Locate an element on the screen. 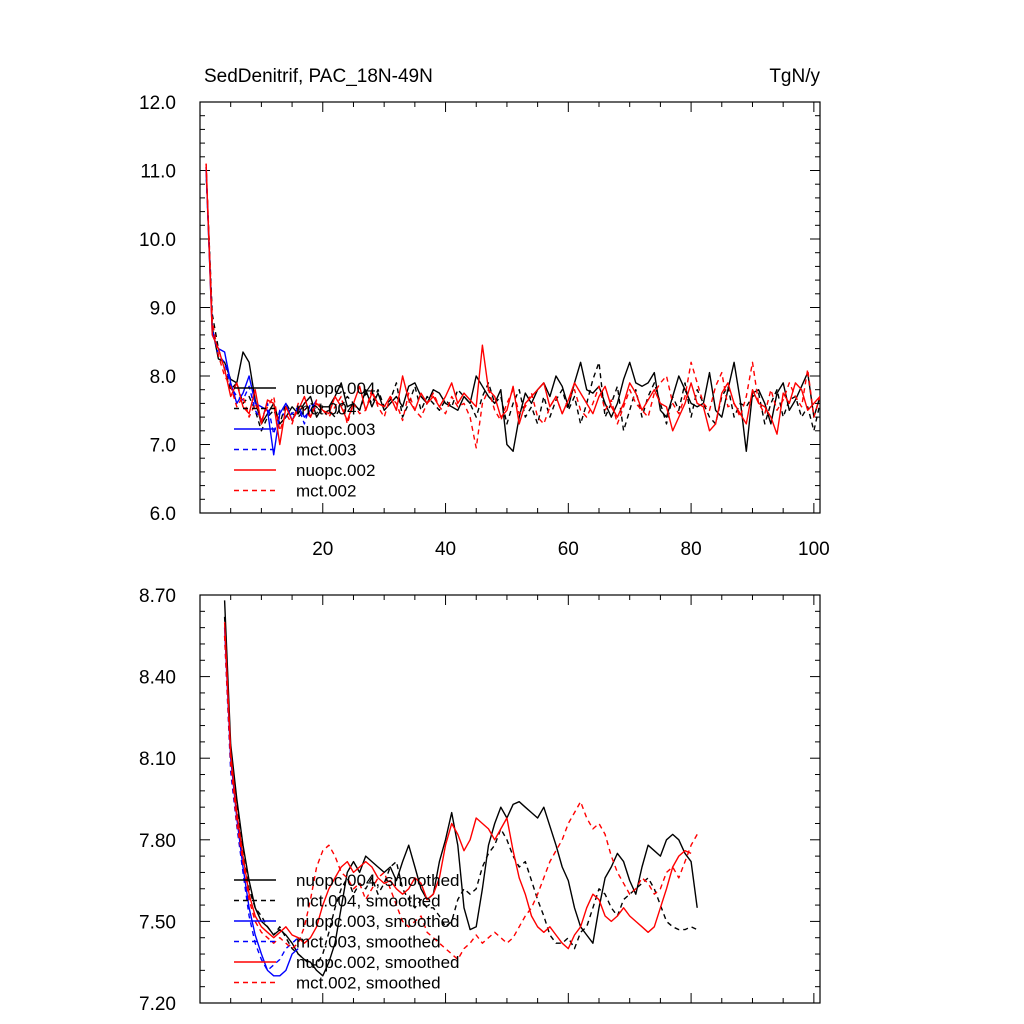 The height and width of the screenshot is (1024, 1024). legend-label: nuopc.002 is located at coordinates (335, 470).